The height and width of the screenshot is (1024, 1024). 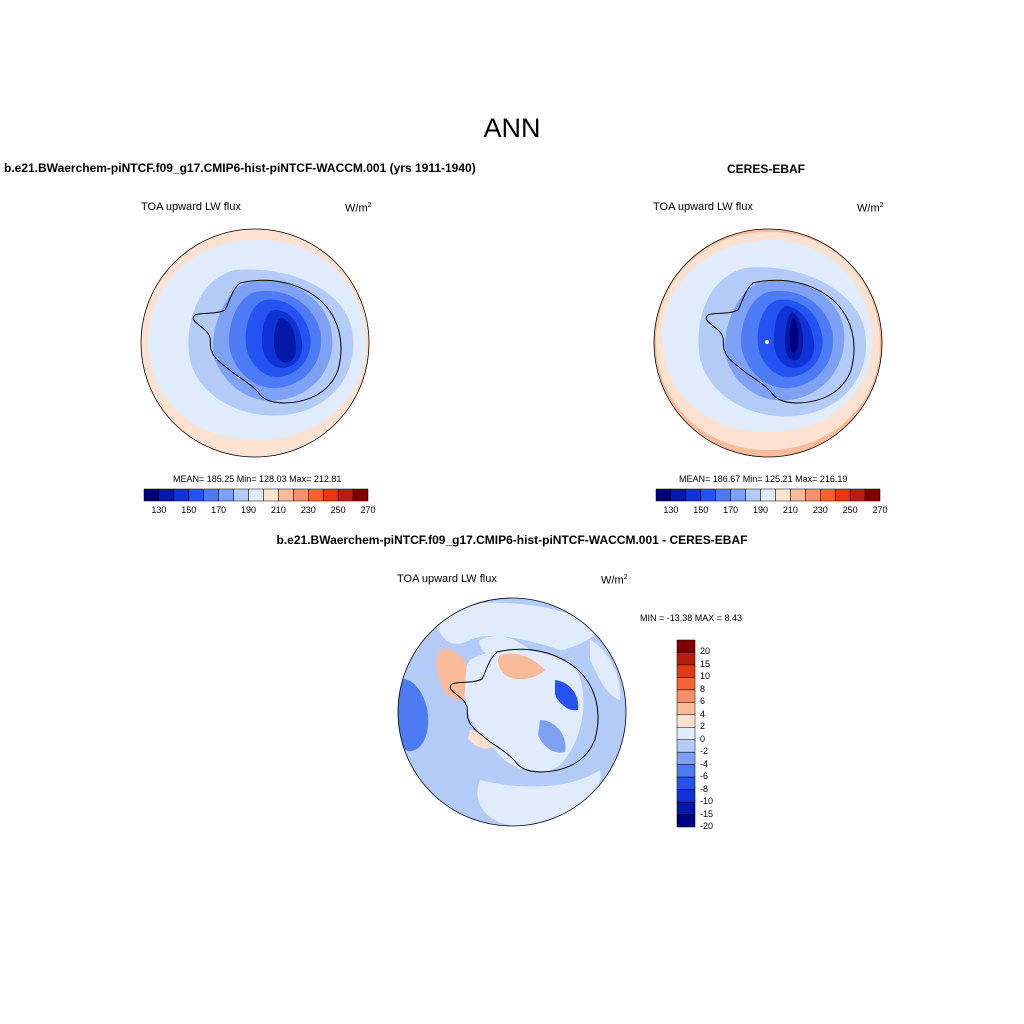 What do you see at coordinates (870, 208) in the screenshot?
I see `right-units-label: W/m2` at bounding box center [870, 208].